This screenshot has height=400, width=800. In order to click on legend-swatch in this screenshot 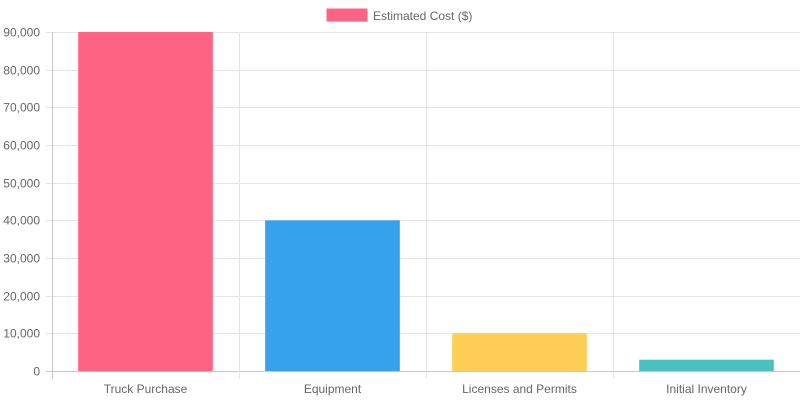, I will do `click(347, 15)`.